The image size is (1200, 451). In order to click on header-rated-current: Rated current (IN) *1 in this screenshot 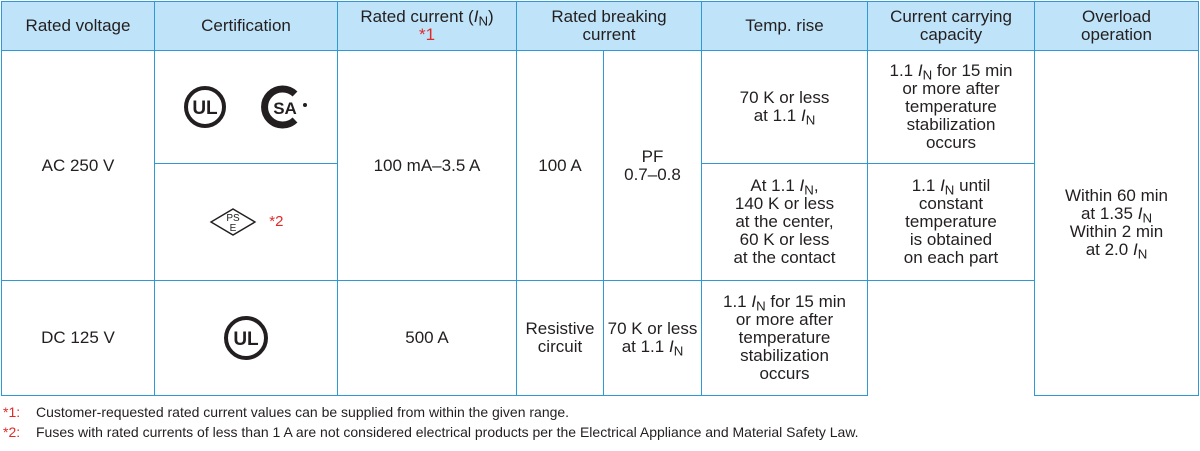, I will do `click(427, 26)`.